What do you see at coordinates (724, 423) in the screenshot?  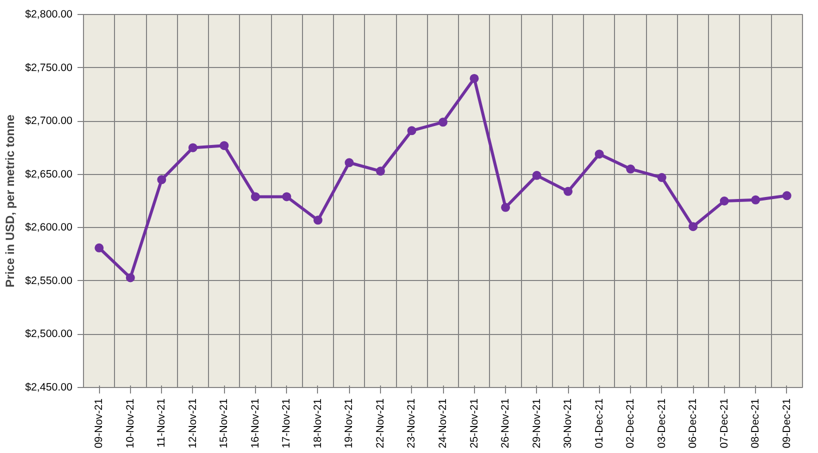 I see `x-tick-label: 07-Dec-21` at bounding box center [724, 423].